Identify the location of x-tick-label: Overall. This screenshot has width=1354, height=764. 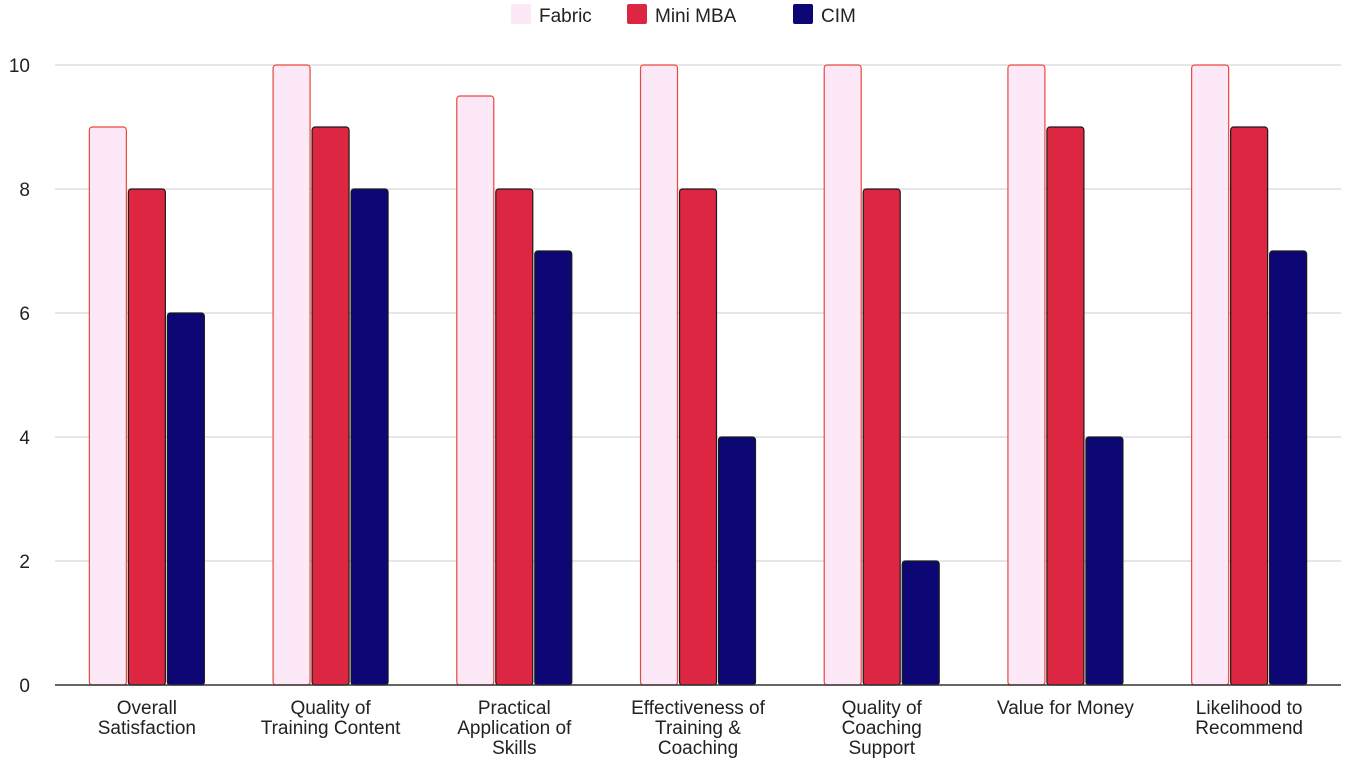
(147, 708).